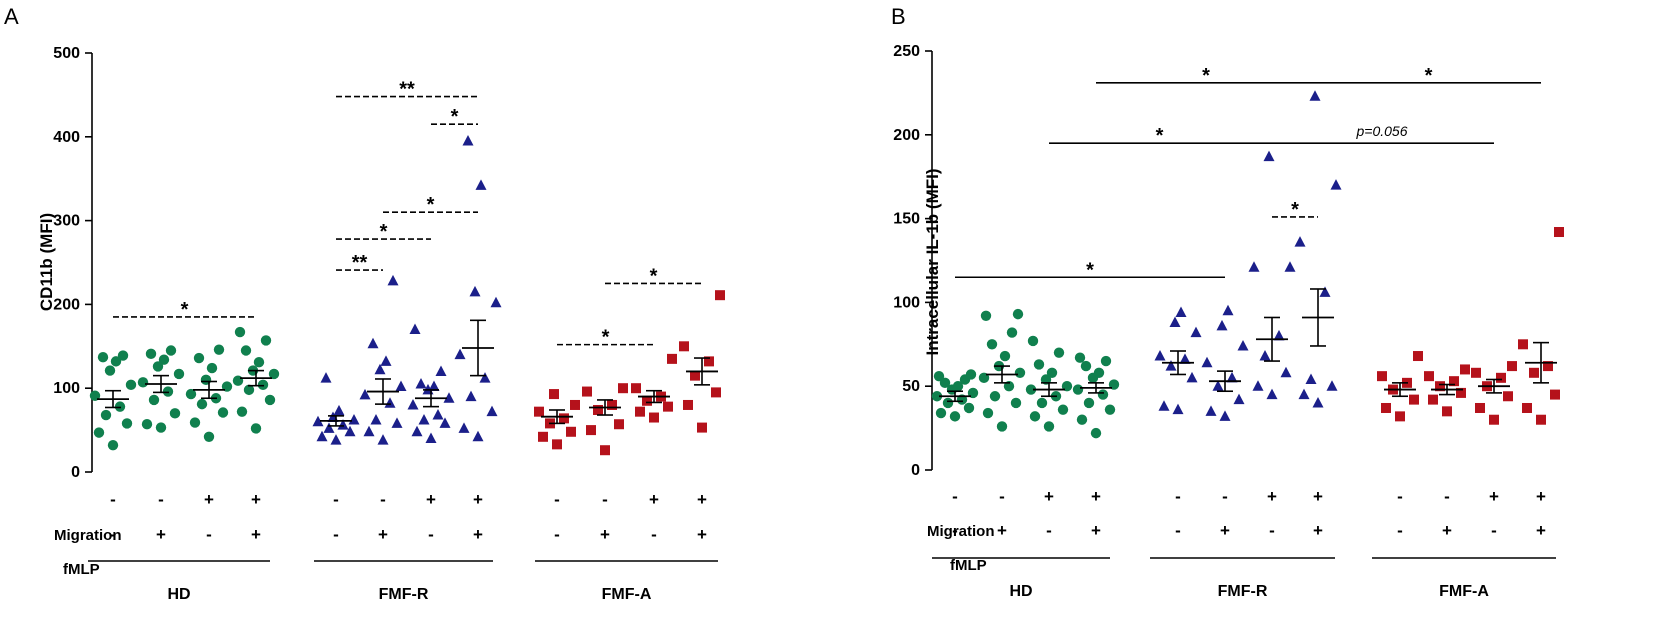 The width and height of the screenshot is (1677, 628). I want to click on row-label-fmlp-a: fMLP, so click(81, 569).